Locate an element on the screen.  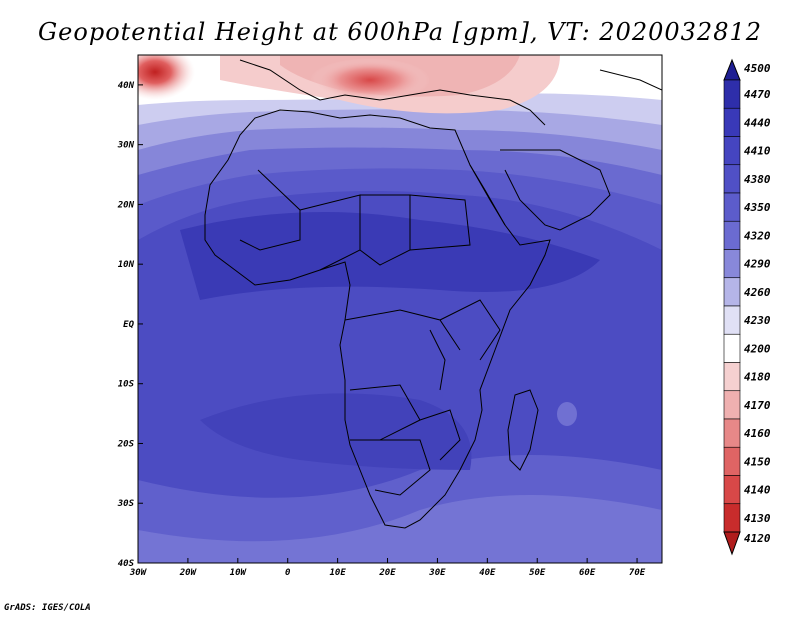
red-sea-coastline is located at coordinates (487, 195).